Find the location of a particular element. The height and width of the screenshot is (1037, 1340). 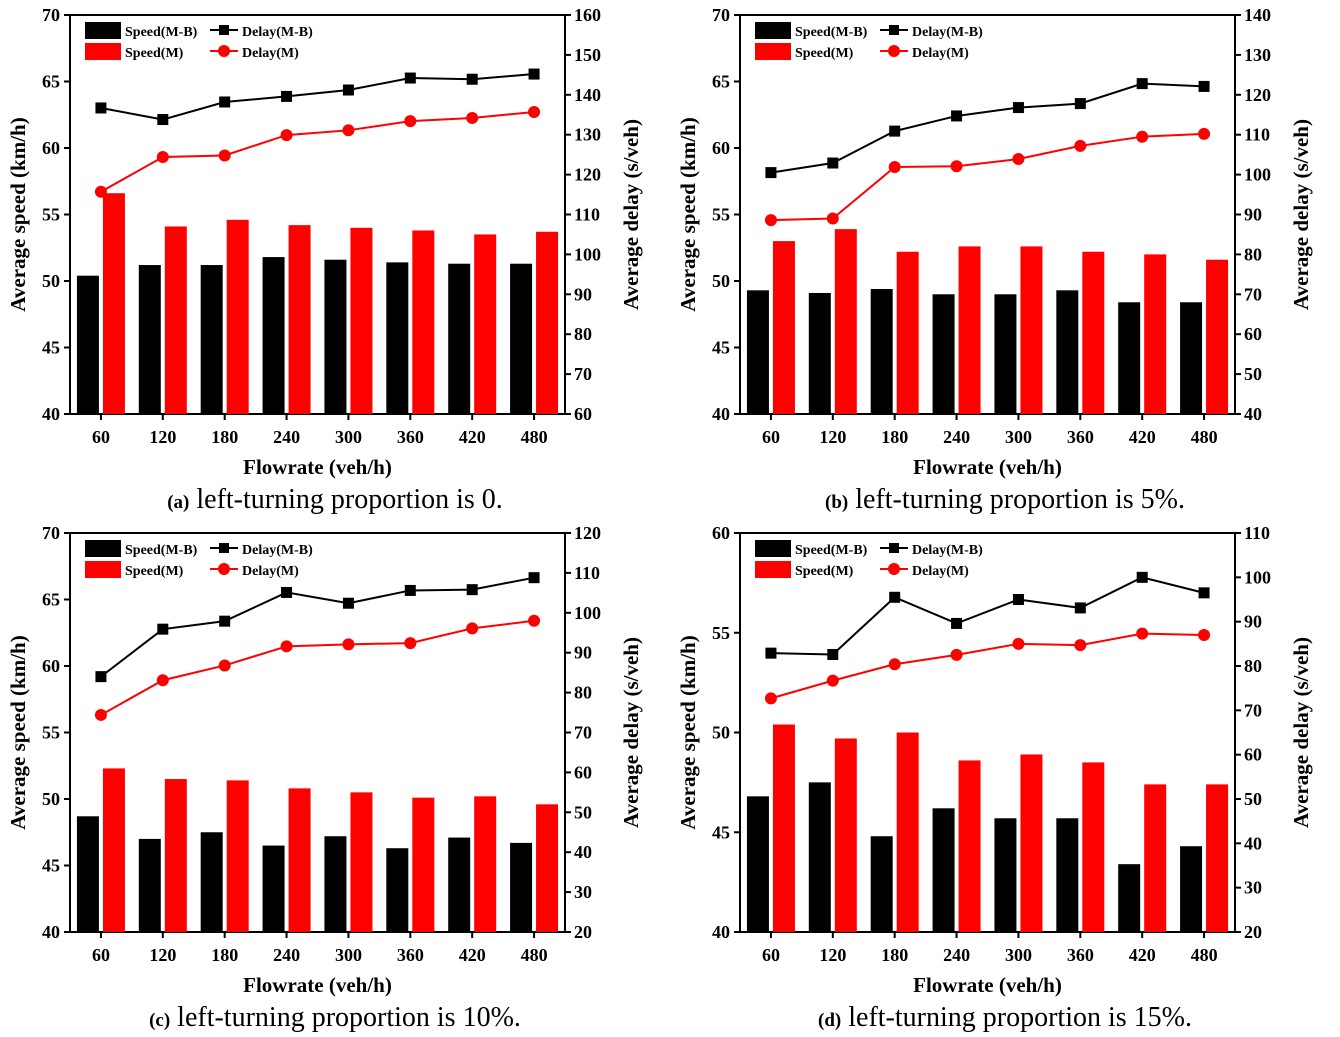

x-tick-label: 60 is located at coordinates (101, 955).